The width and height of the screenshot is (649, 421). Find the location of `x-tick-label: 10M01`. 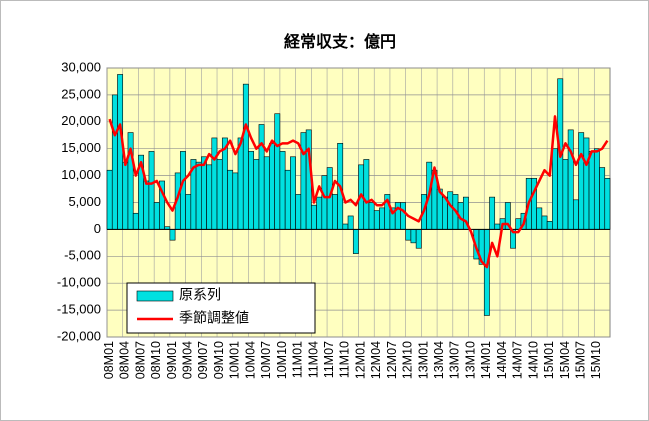

x-tick-label: 10M01 is located at coordinates (235, 360).